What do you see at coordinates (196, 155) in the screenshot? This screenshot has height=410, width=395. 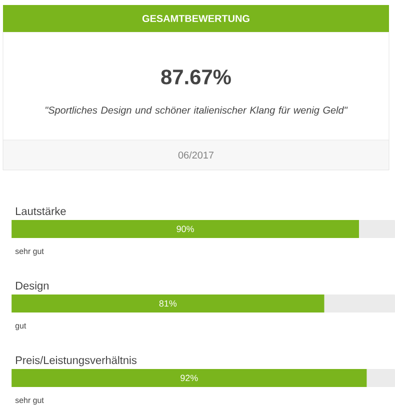 I see `text: 06/2017` at bounding box center [196, 155].